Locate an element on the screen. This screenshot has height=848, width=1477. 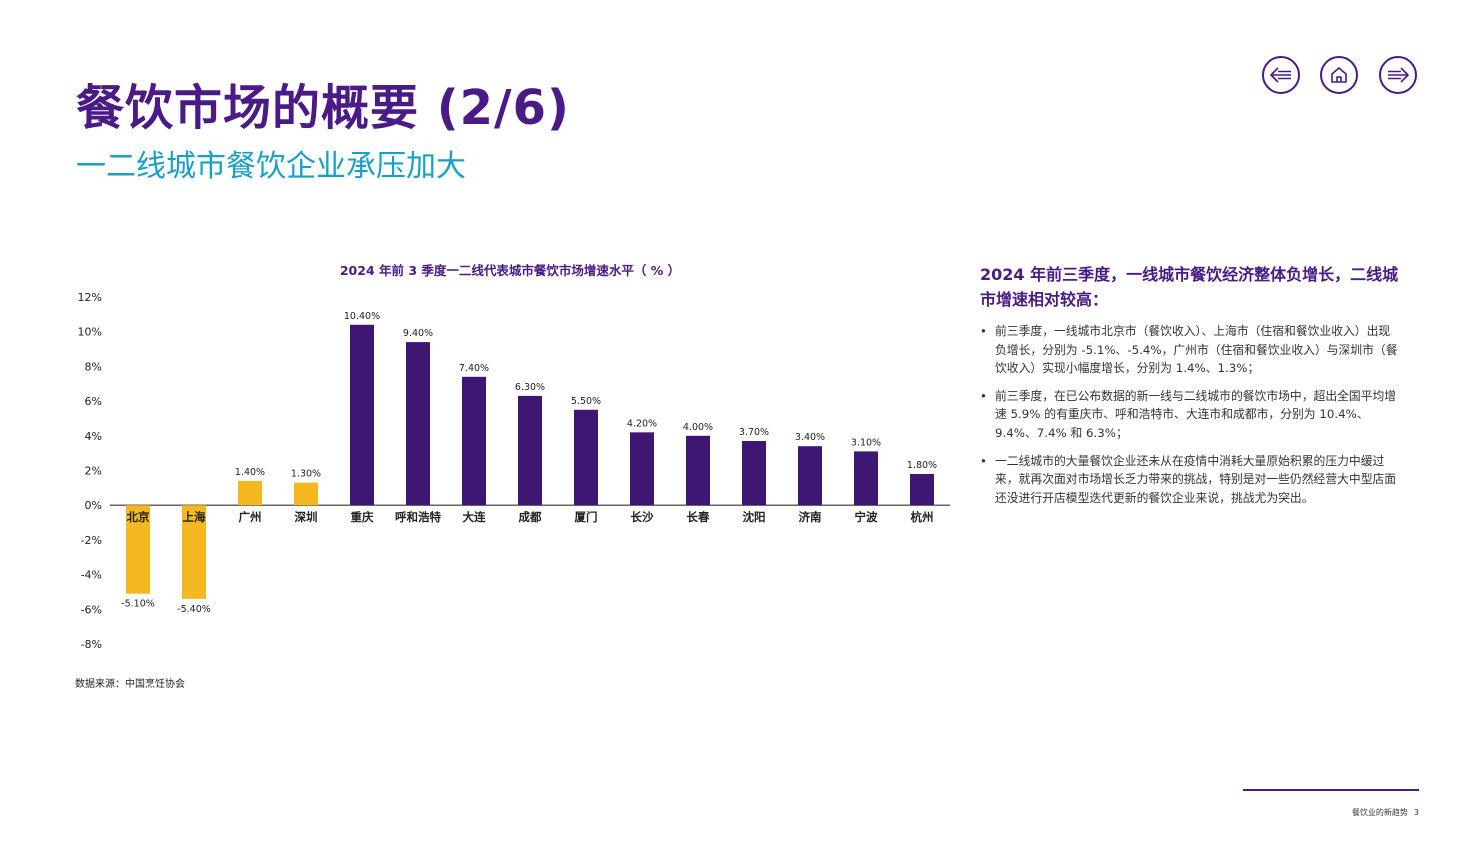
data-label: 1.80% is located at coordinates (922, 465).